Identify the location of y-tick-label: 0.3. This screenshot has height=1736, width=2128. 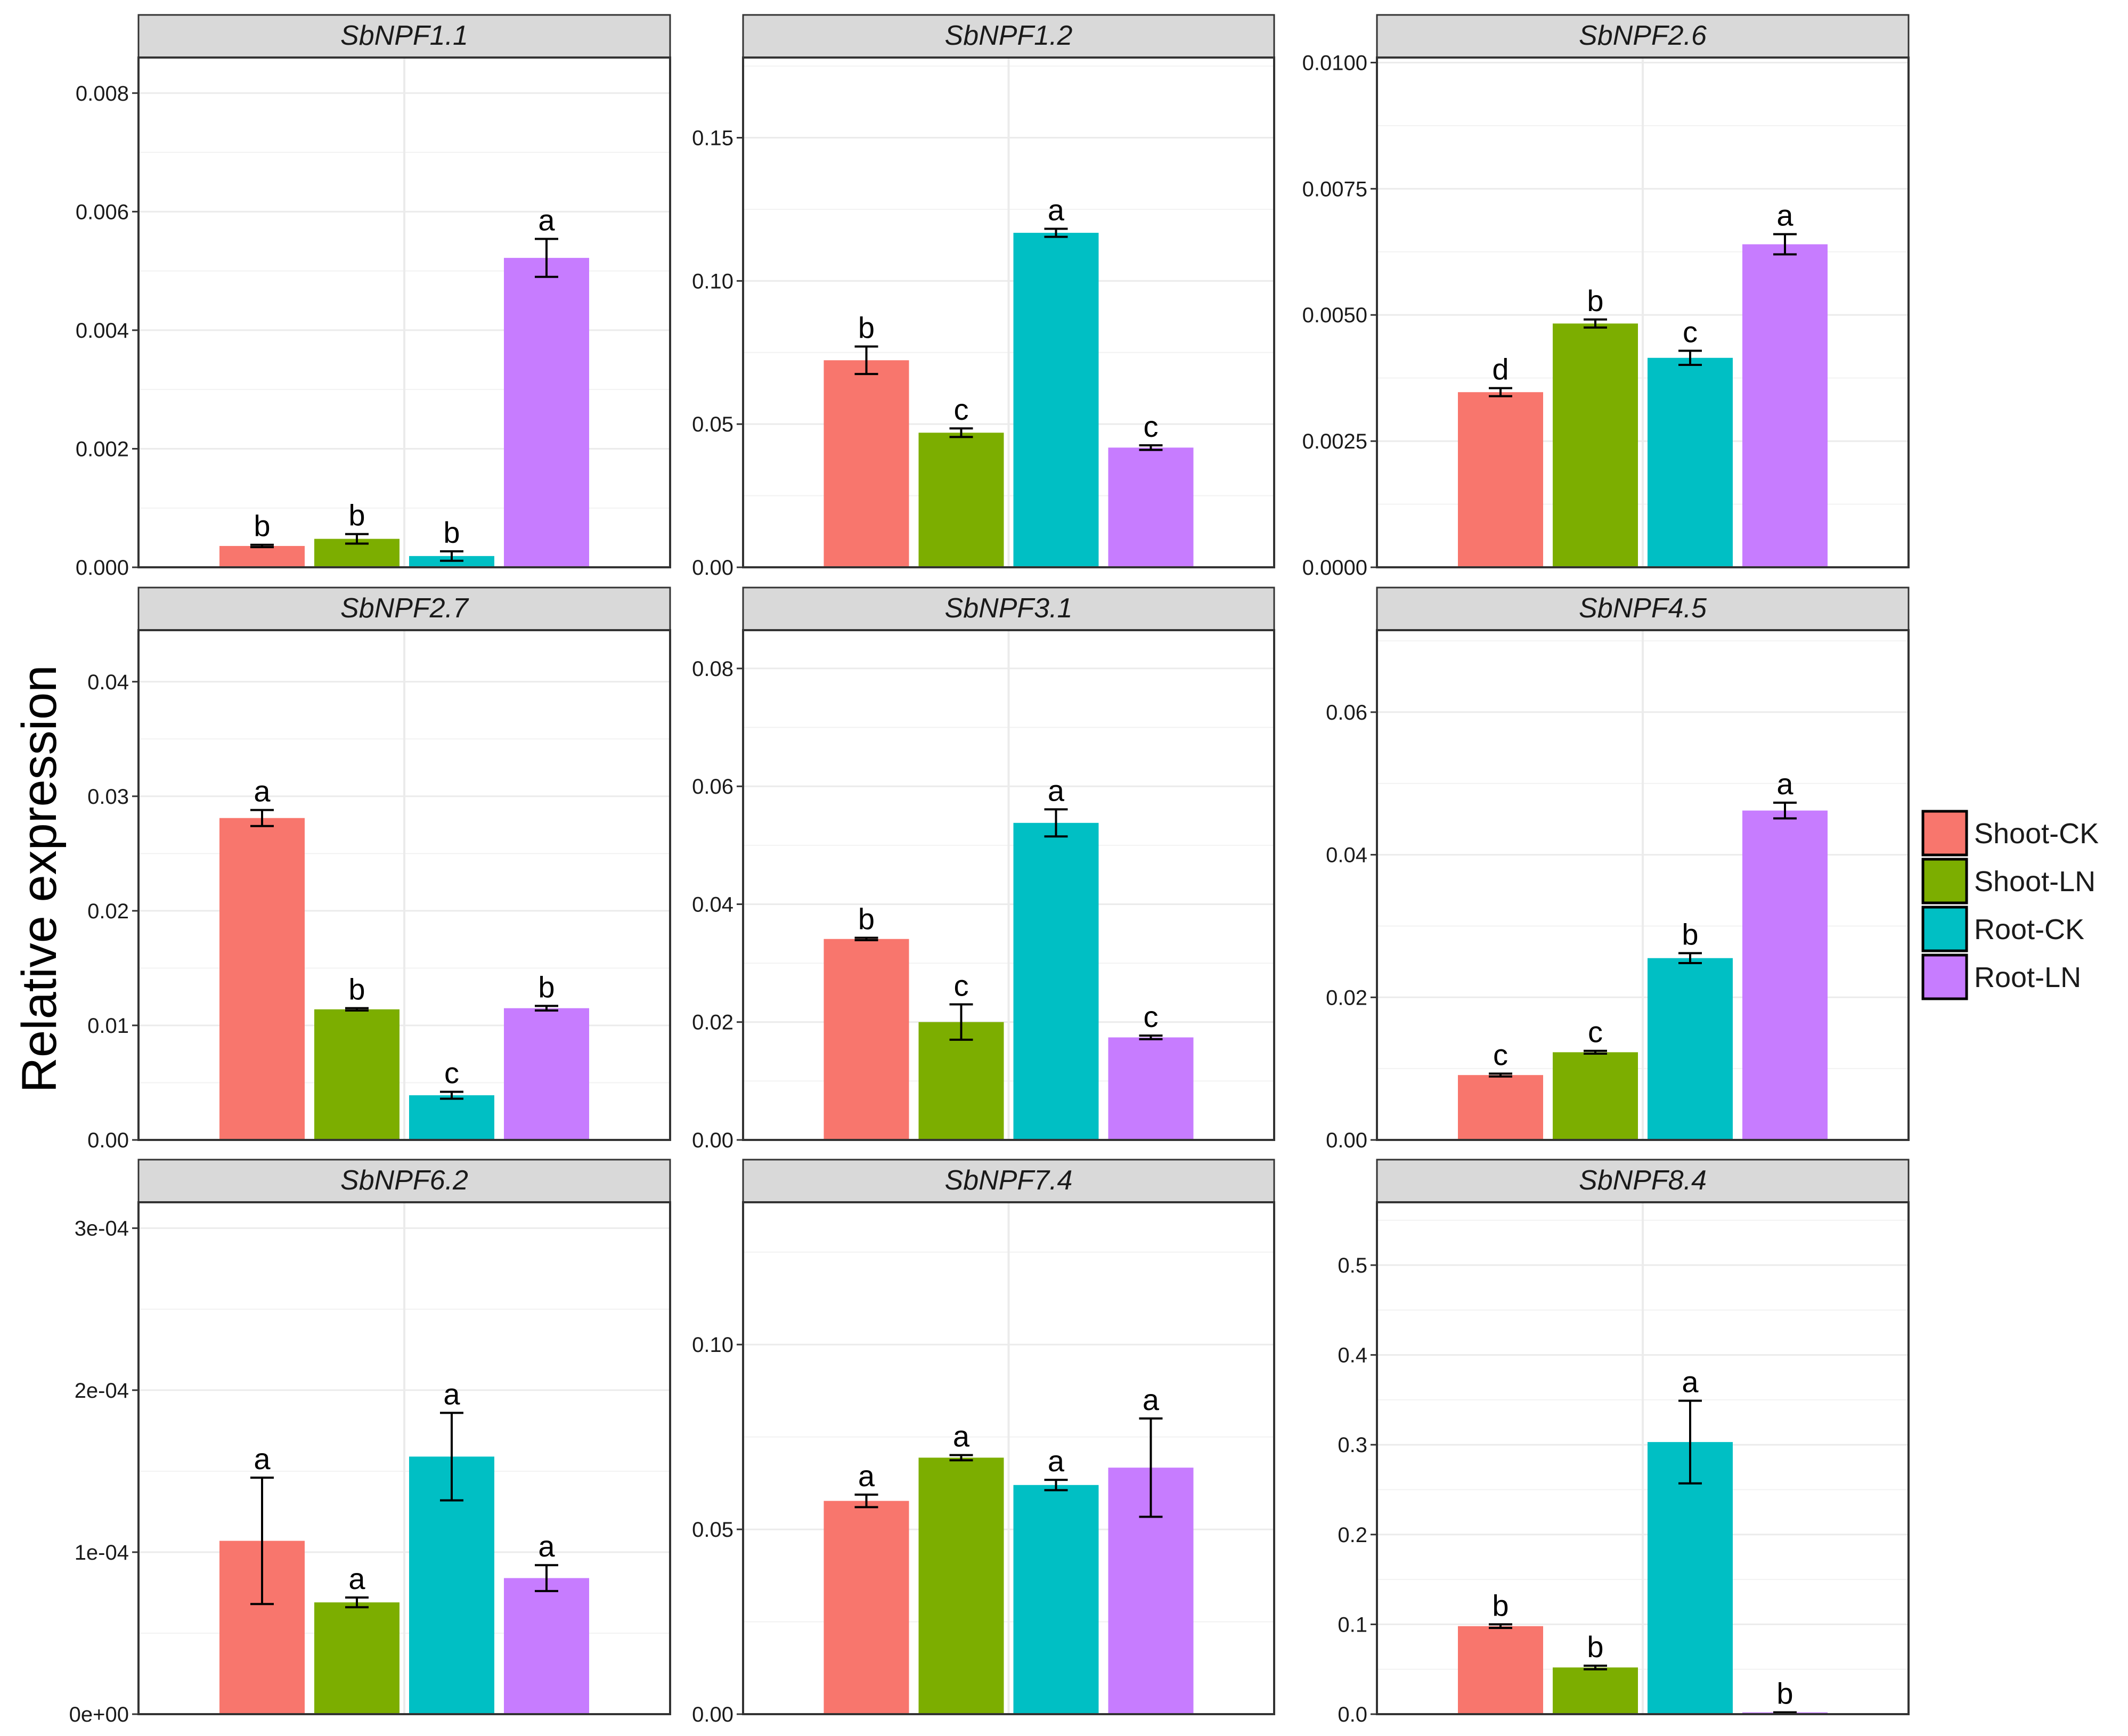
(1352, 1445).